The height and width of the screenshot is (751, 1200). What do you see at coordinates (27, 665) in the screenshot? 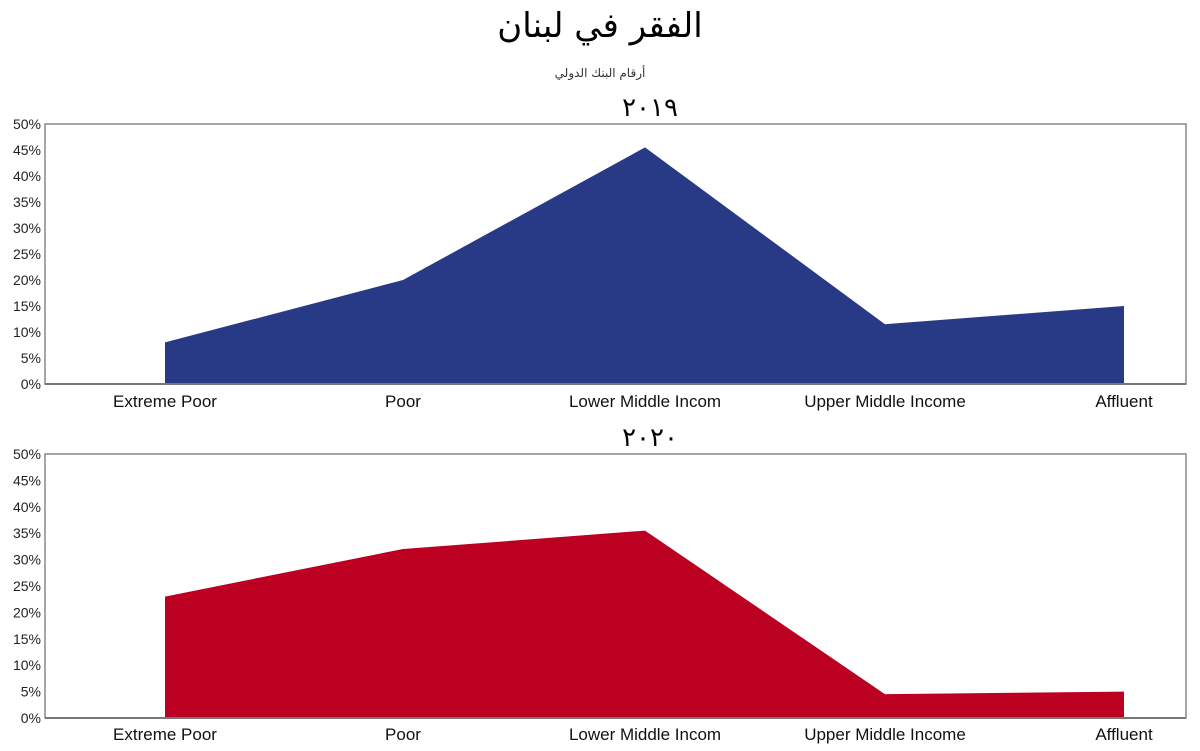
I see `chart-2020-ytick-2: 10%` at bounding box center [27, 665].